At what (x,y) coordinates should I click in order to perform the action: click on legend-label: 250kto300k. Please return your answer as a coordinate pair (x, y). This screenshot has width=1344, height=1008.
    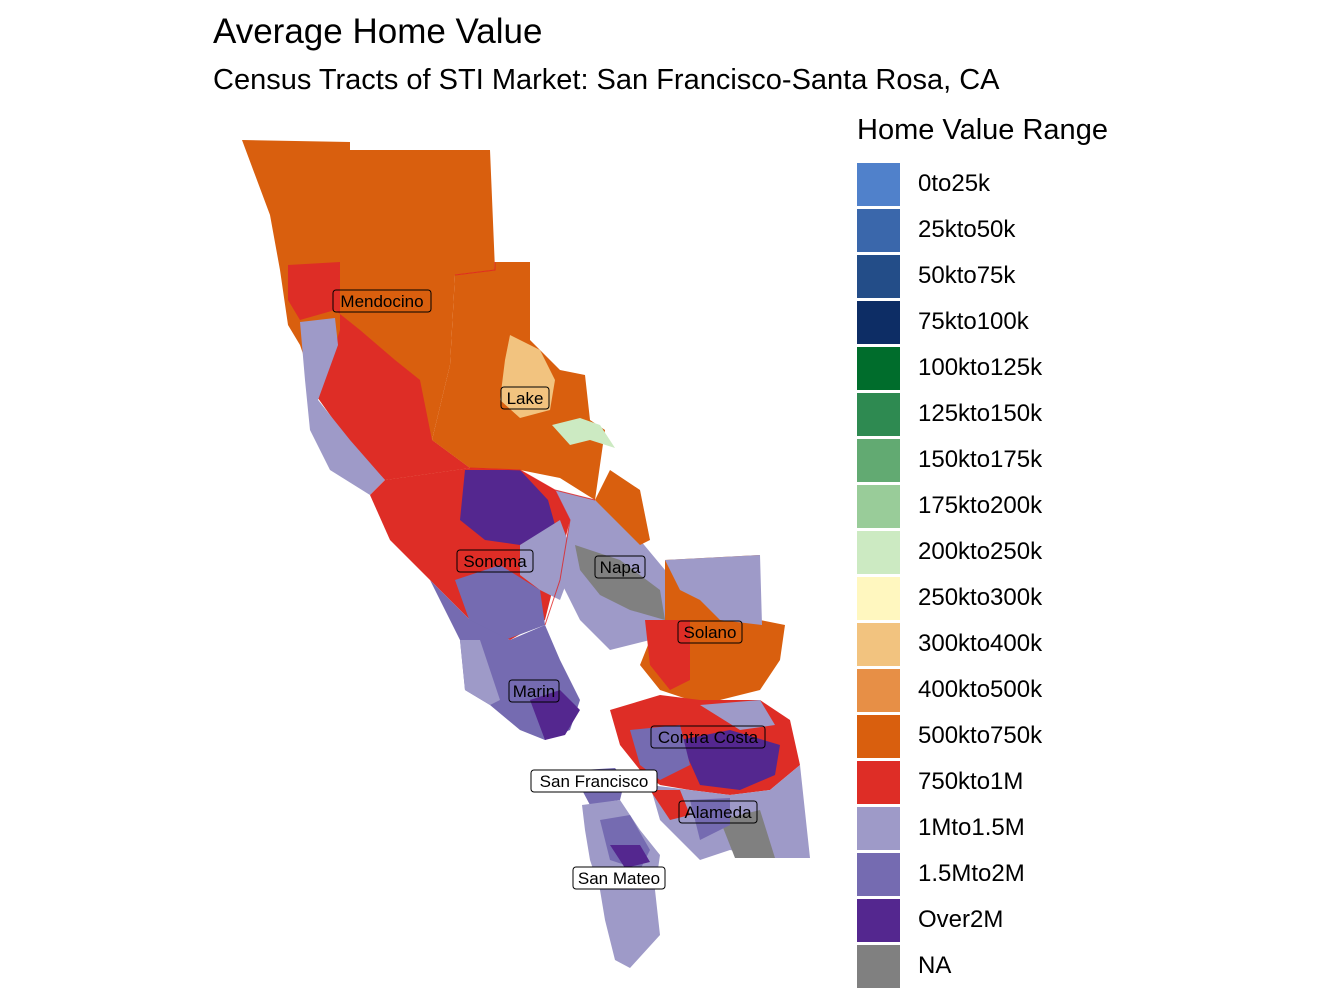
    Looking at the image, I should click on (980, 597).